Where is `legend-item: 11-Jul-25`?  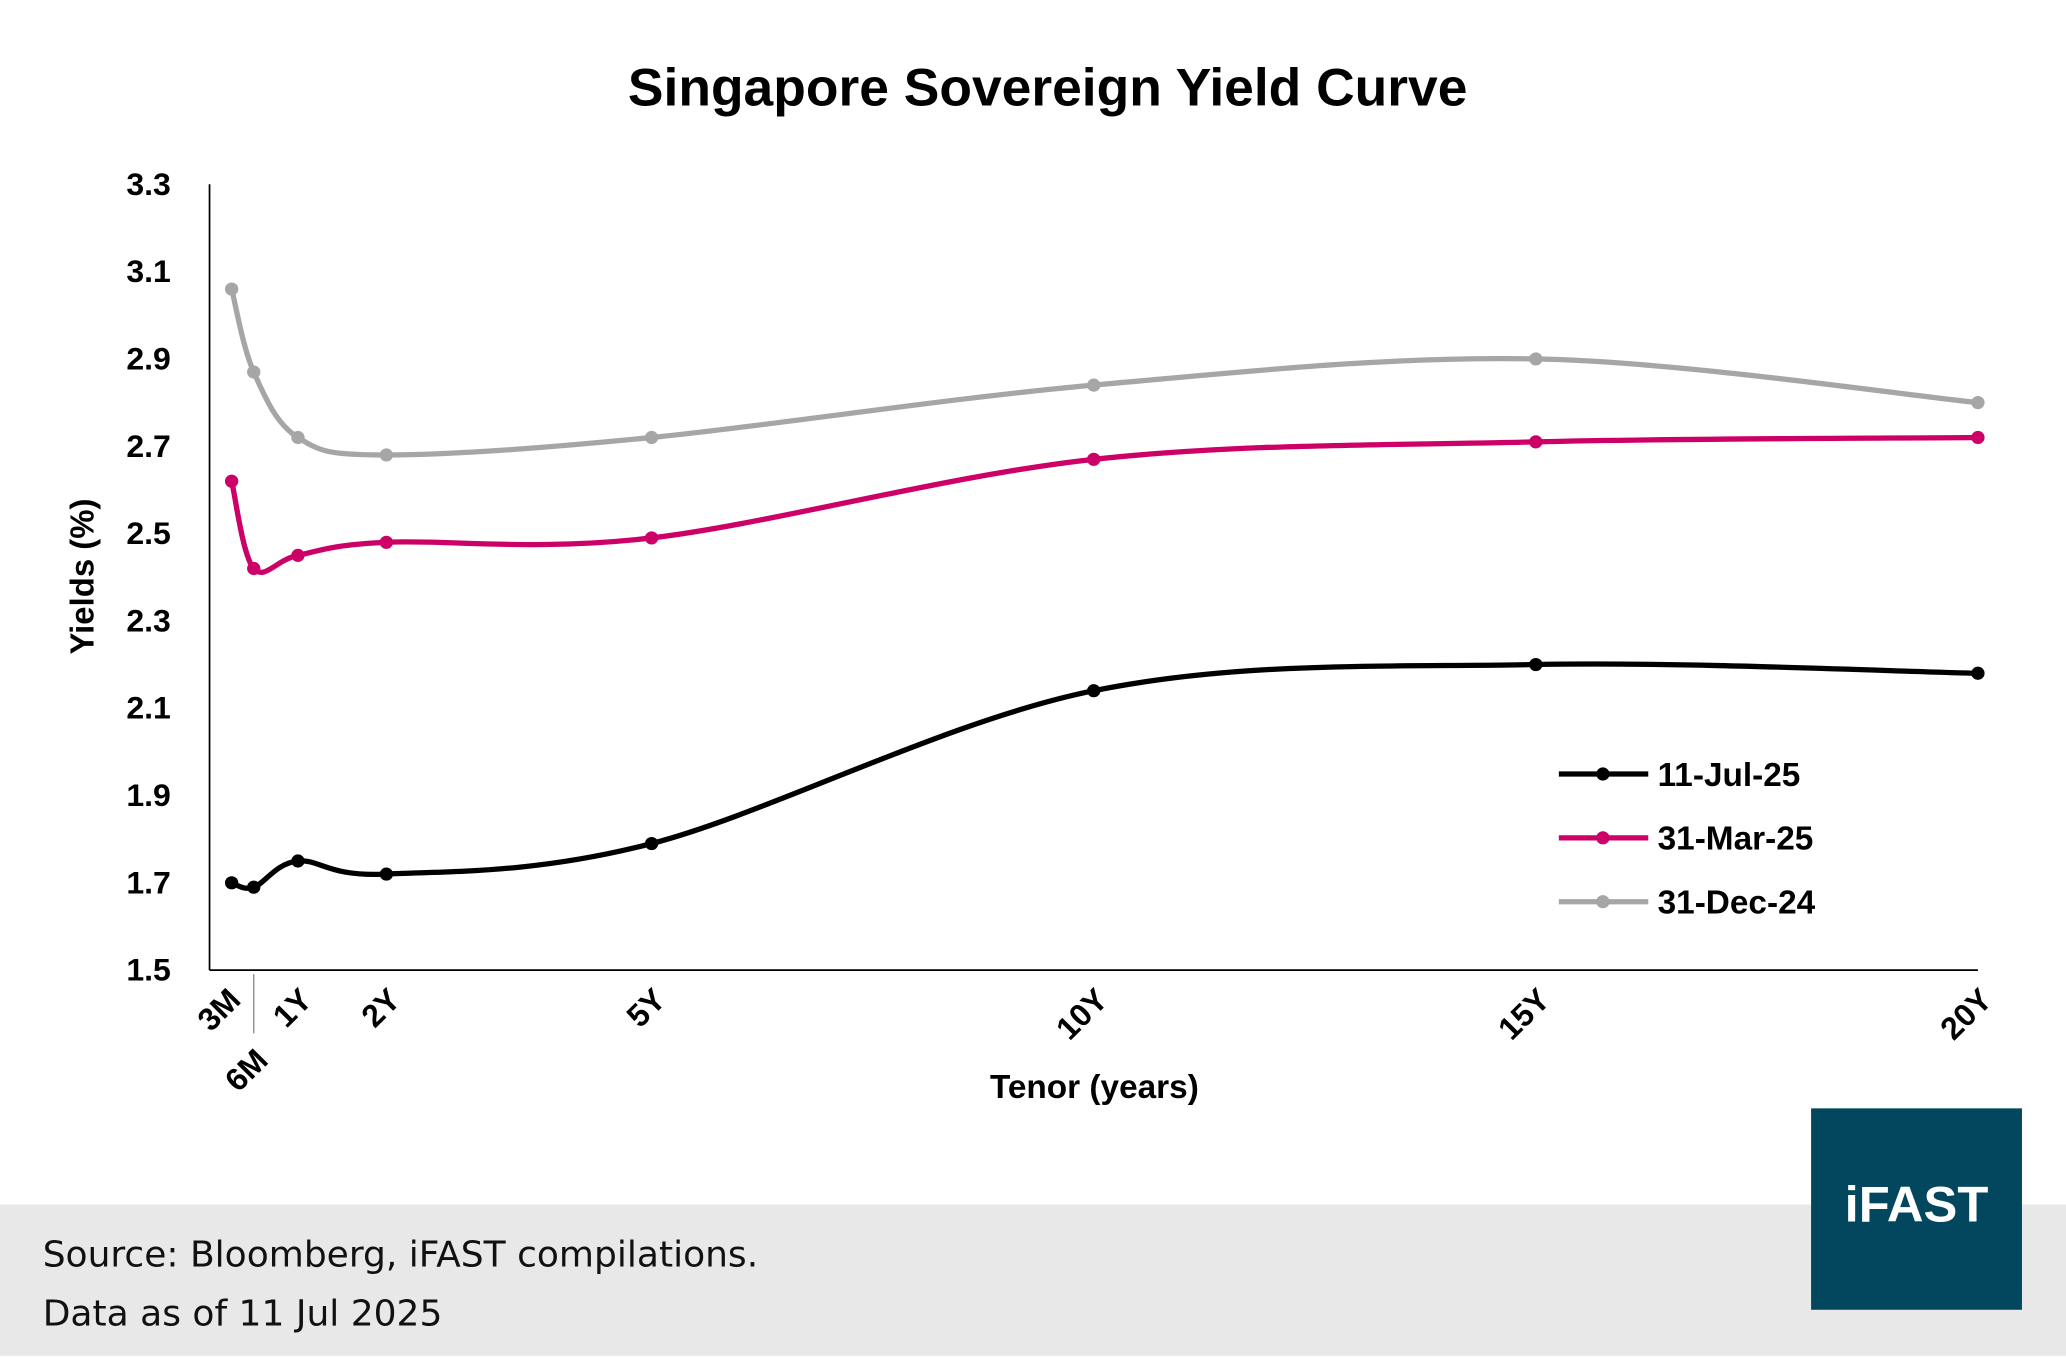
legend-item: 11-Jul-25 is located at coordinates (1679, 775).